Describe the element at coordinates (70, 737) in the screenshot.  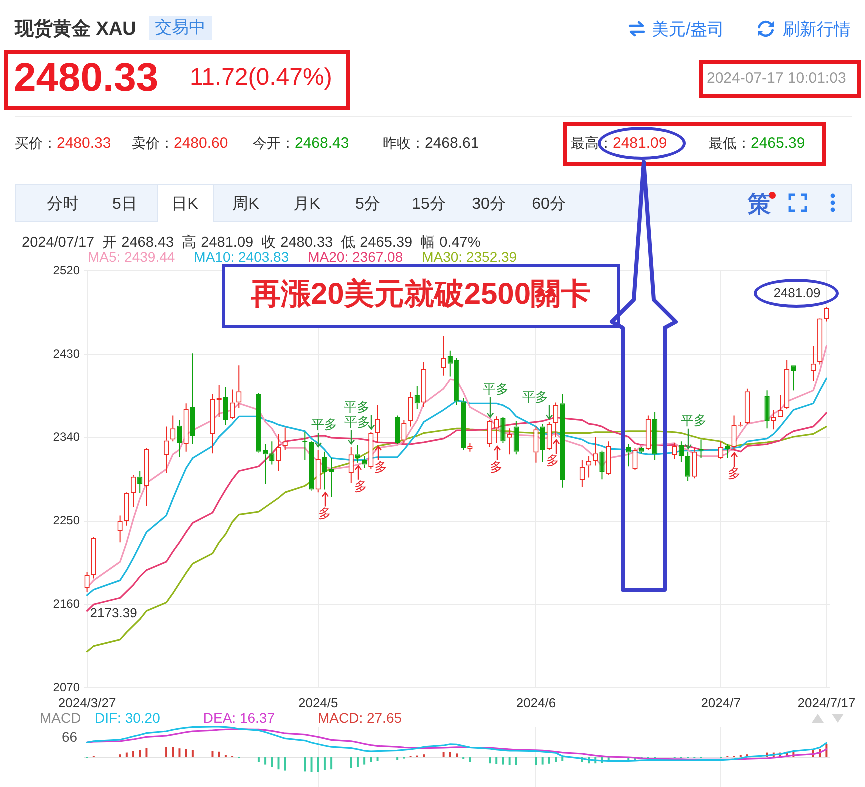
I see `text: 66` at that location.